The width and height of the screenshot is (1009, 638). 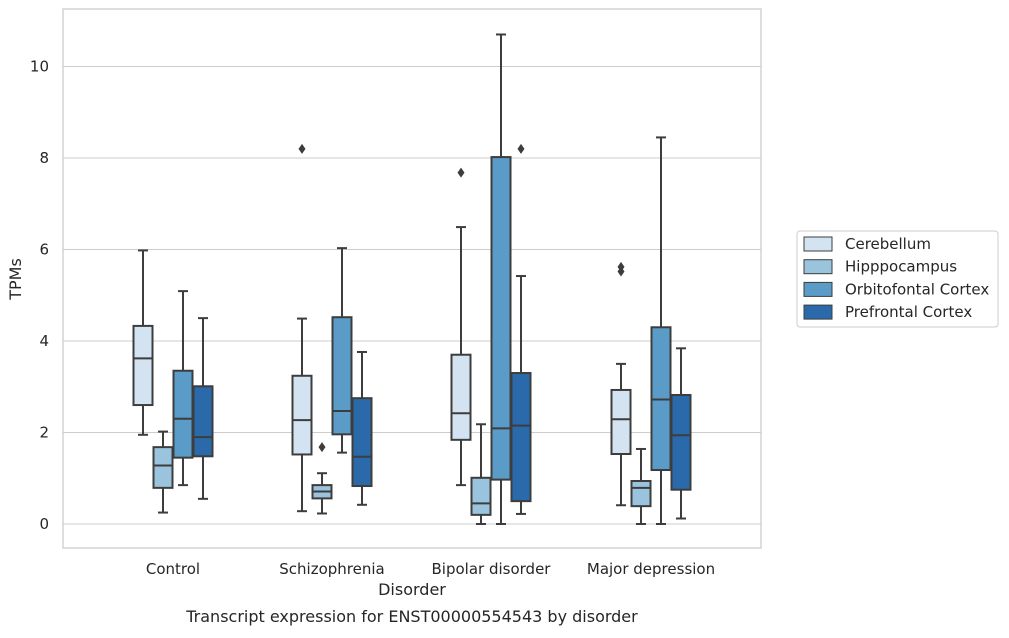 I want to click on x-axis-label: Disorder, so click(x=412, y=589).